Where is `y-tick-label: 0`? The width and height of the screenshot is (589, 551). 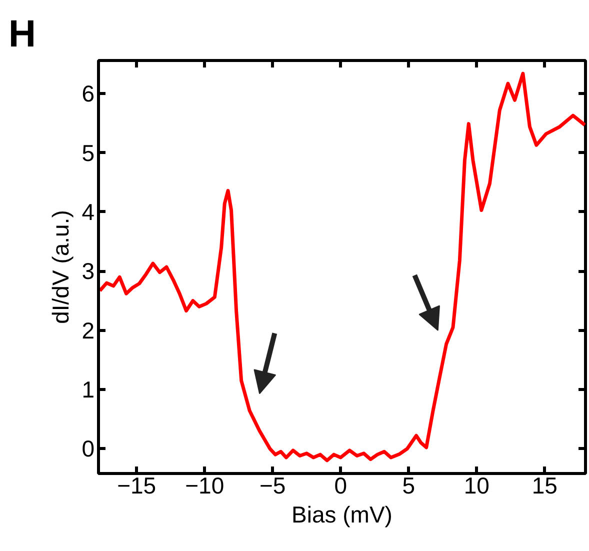
y-tick-label: 0 is located at coordinates (88, 449).